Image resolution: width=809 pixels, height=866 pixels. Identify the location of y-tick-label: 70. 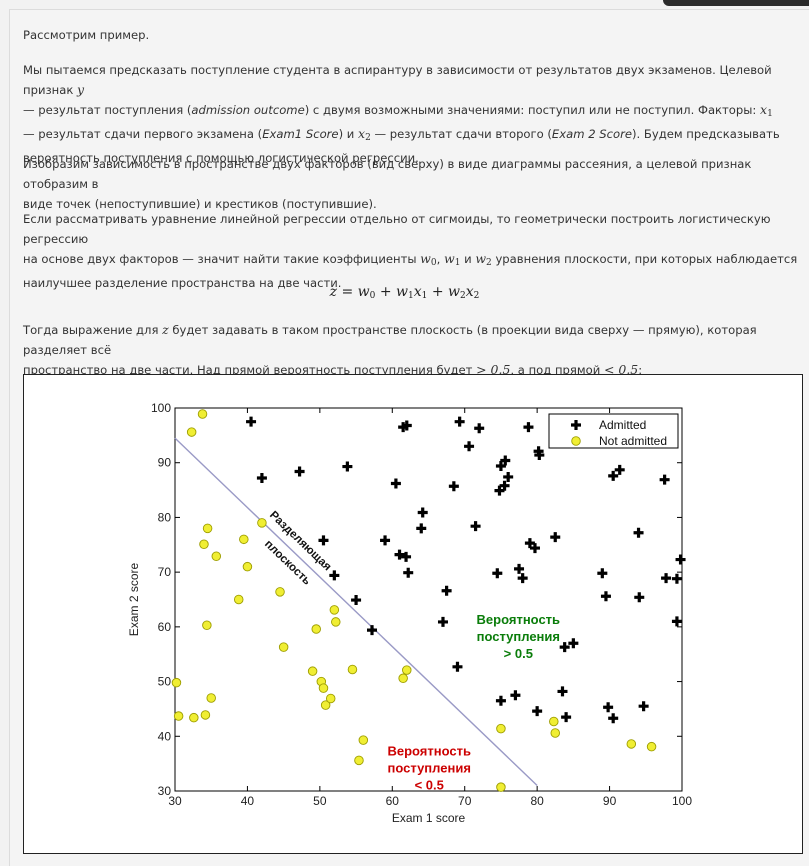
(165, 572).